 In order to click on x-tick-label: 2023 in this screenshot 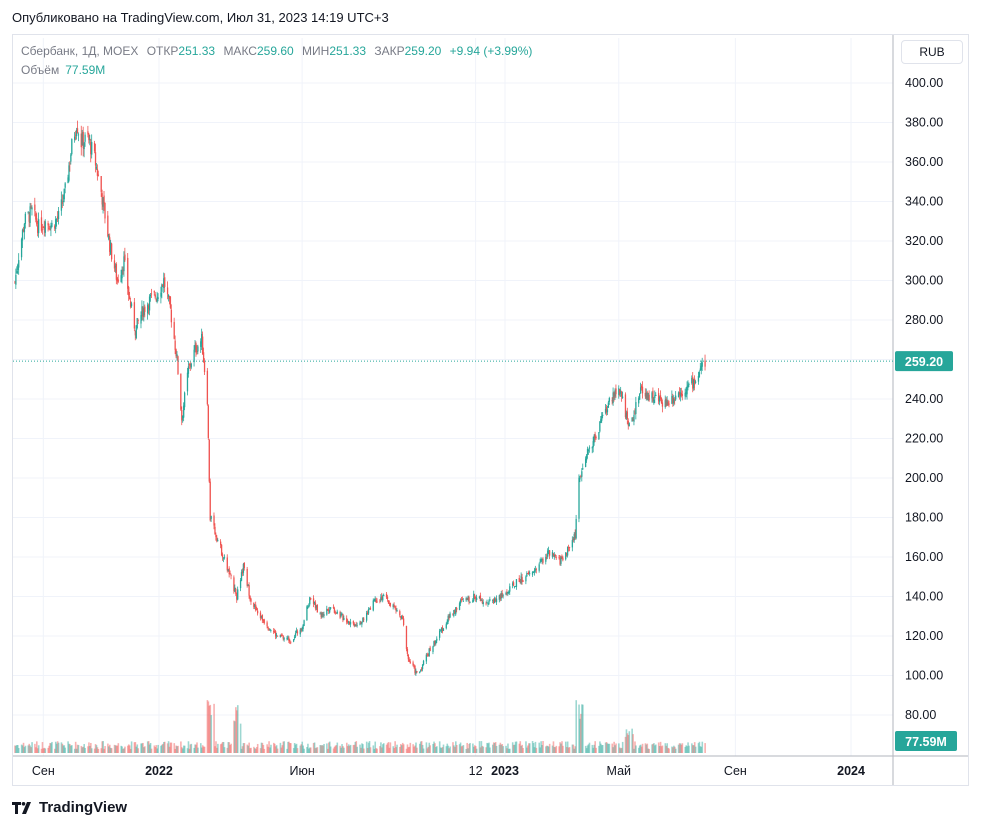, I will do `click(505, 771)`.